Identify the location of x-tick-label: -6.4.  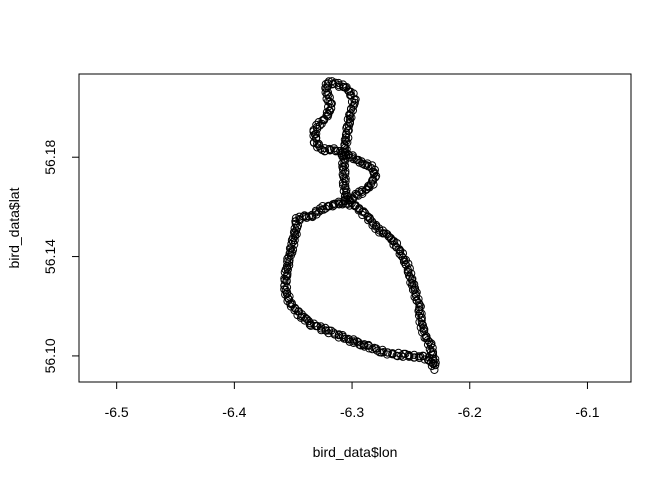
(234, 412).